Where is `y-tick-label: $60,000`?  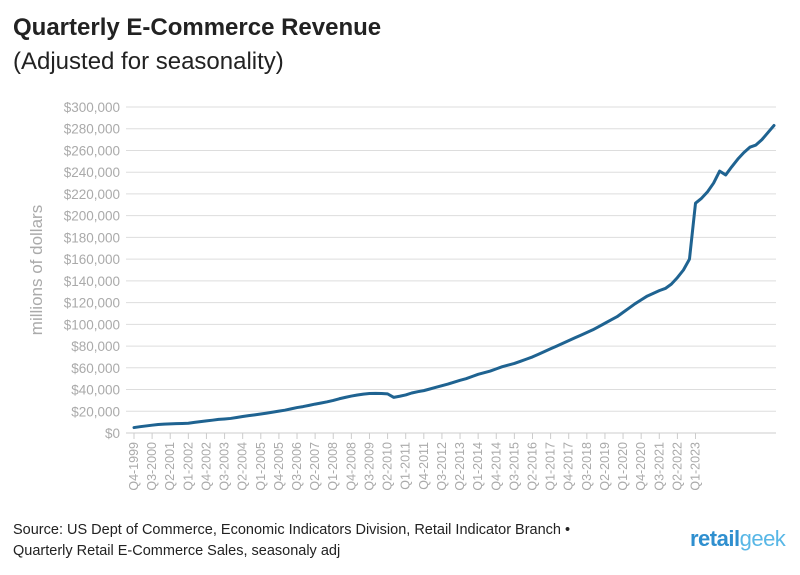
y-tick-label: $60,000 is located at coordinates (95, 368).